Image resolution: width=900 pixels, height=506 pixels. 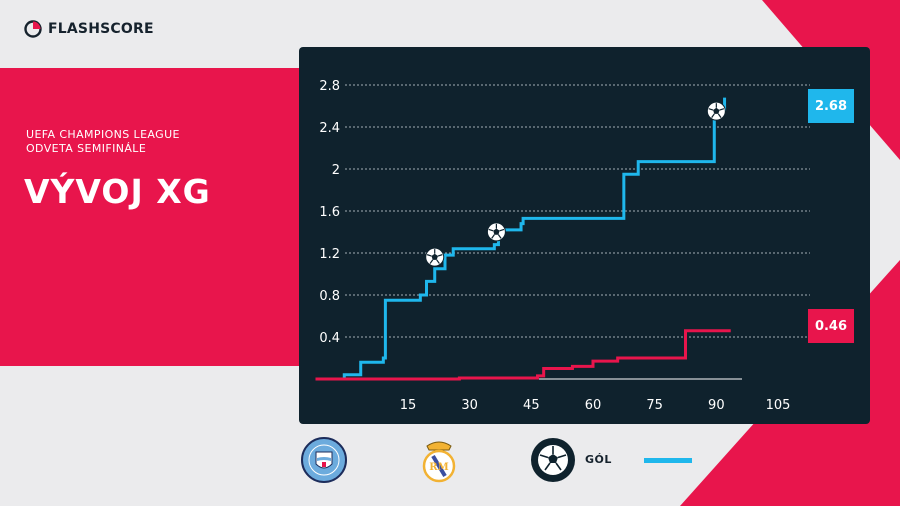 I want to click on match-stage: ODVETA SEMIFINÁLE, so click(x=86, y=148).